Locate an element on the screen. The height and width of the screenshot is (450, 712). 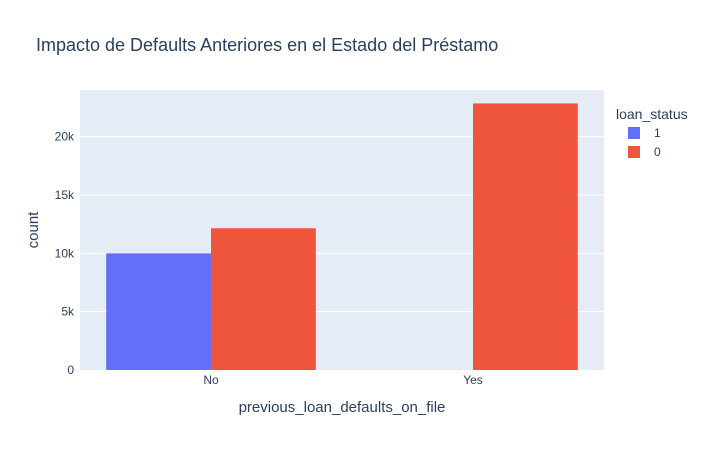
legend-title: loan_status is located at coordinates (652, 114).